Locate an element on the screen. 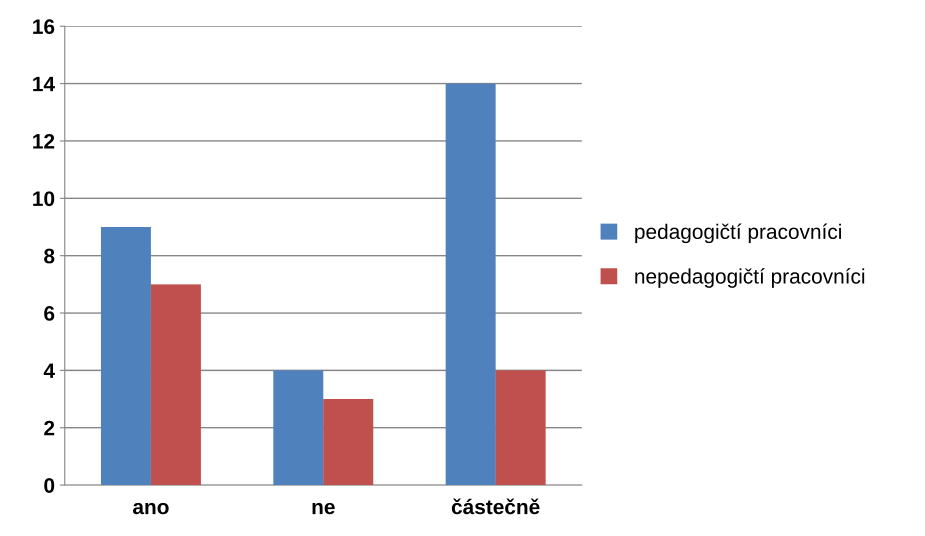 This screenshot has height=536, width=925. y-tick-label: 12 is located at coordinates (43, 141).